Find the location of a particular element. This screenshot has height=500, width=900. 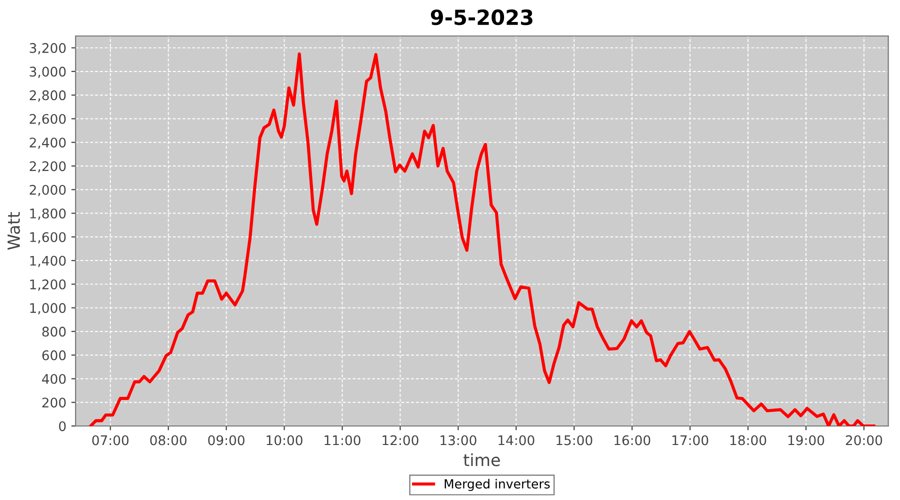

chart-title: 9-5-2023 is located at coordinates (481, 17).